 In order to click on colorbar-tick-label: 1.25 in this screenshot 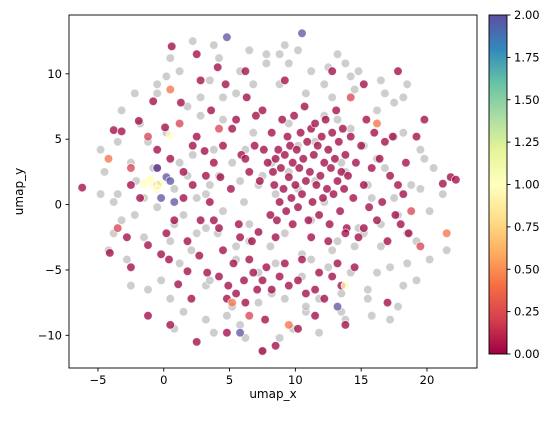, I will do `click(527, 142)`.